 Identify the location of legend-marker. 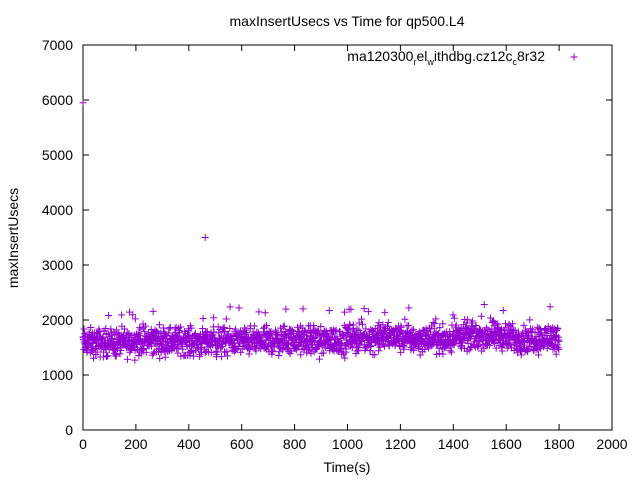
(574, 57).